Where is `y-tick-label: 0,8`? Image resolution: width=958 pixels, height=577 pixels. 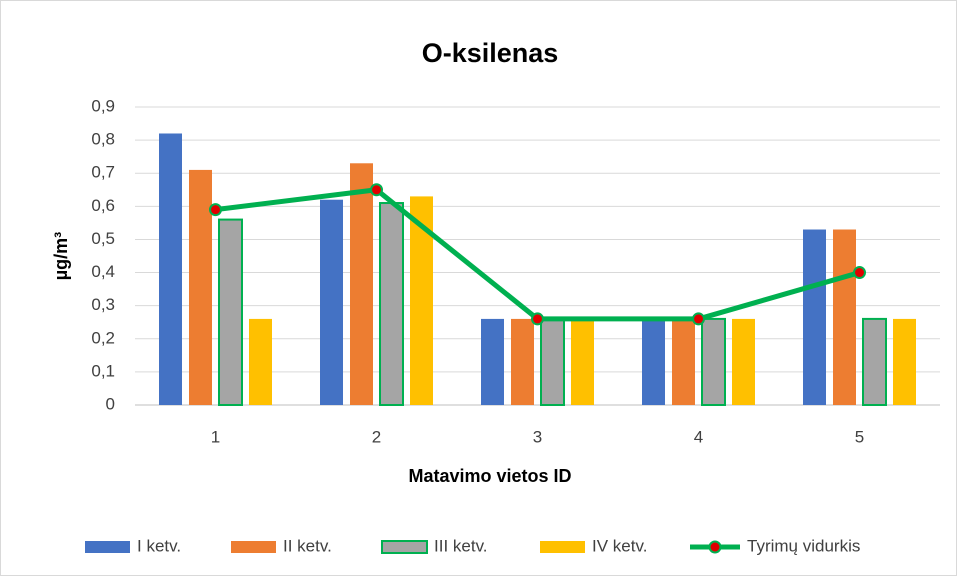 y-tick-label: 0,8 is located at coordinates (103, 139).